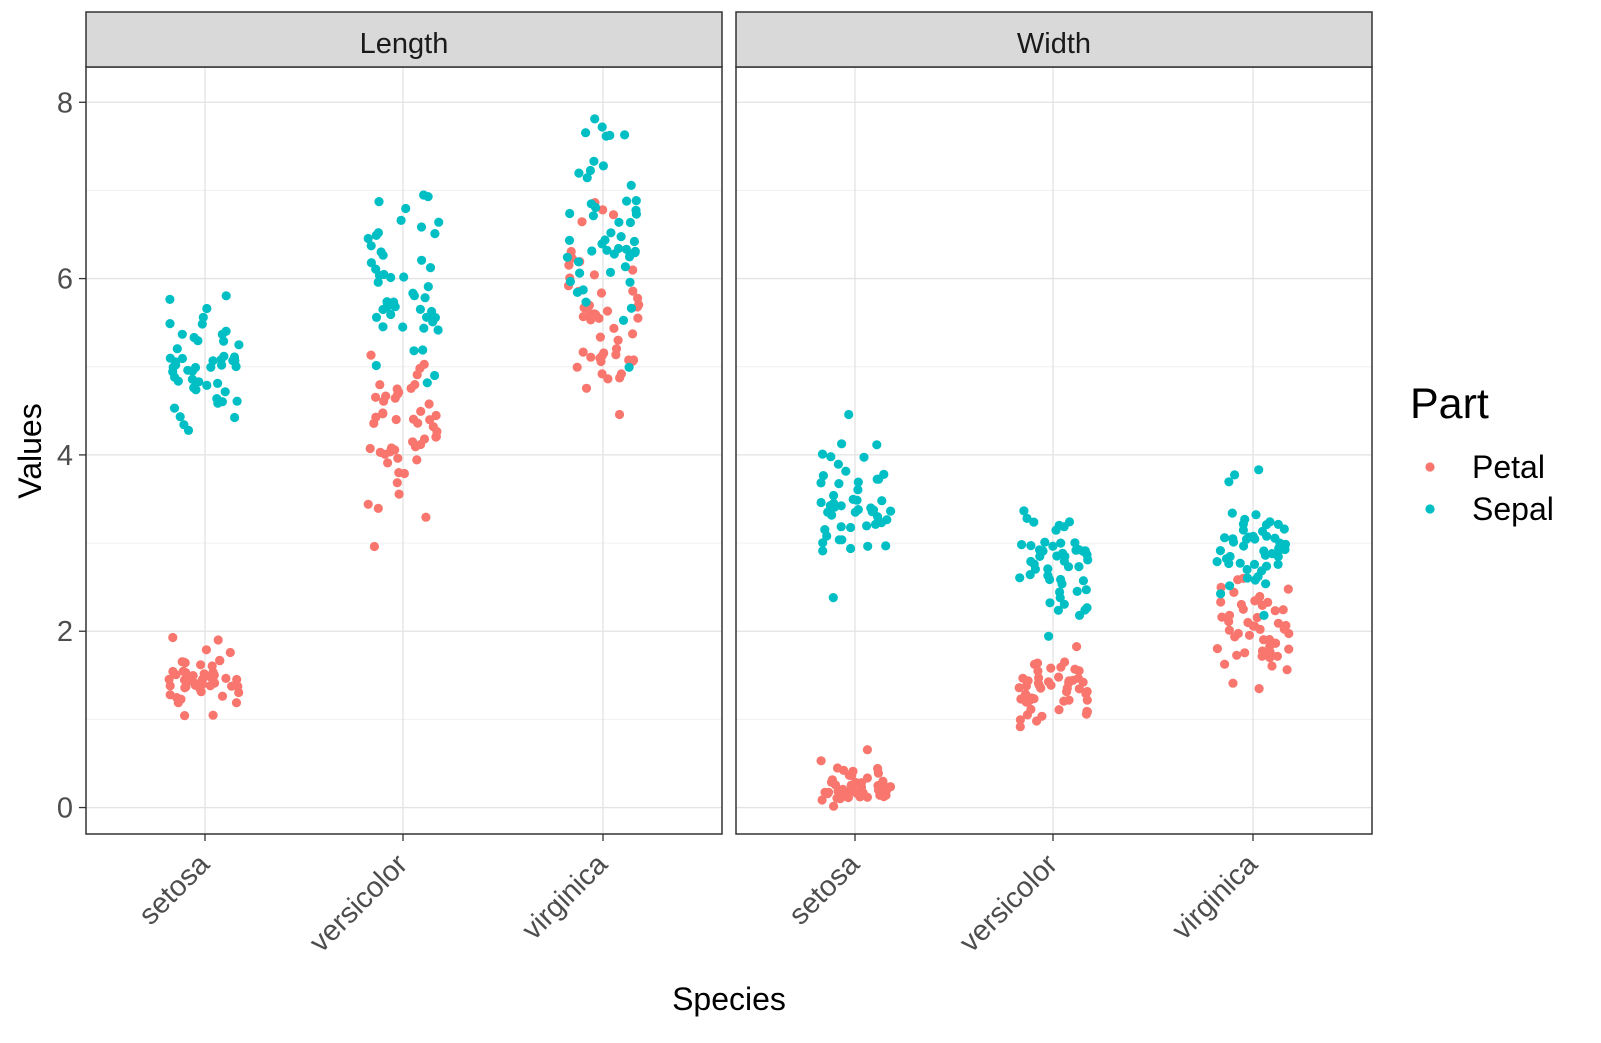 The width and height of the screenshot is (1601, 1043). I want to click on legend-label-petal: Petal, so click(1508, 467).